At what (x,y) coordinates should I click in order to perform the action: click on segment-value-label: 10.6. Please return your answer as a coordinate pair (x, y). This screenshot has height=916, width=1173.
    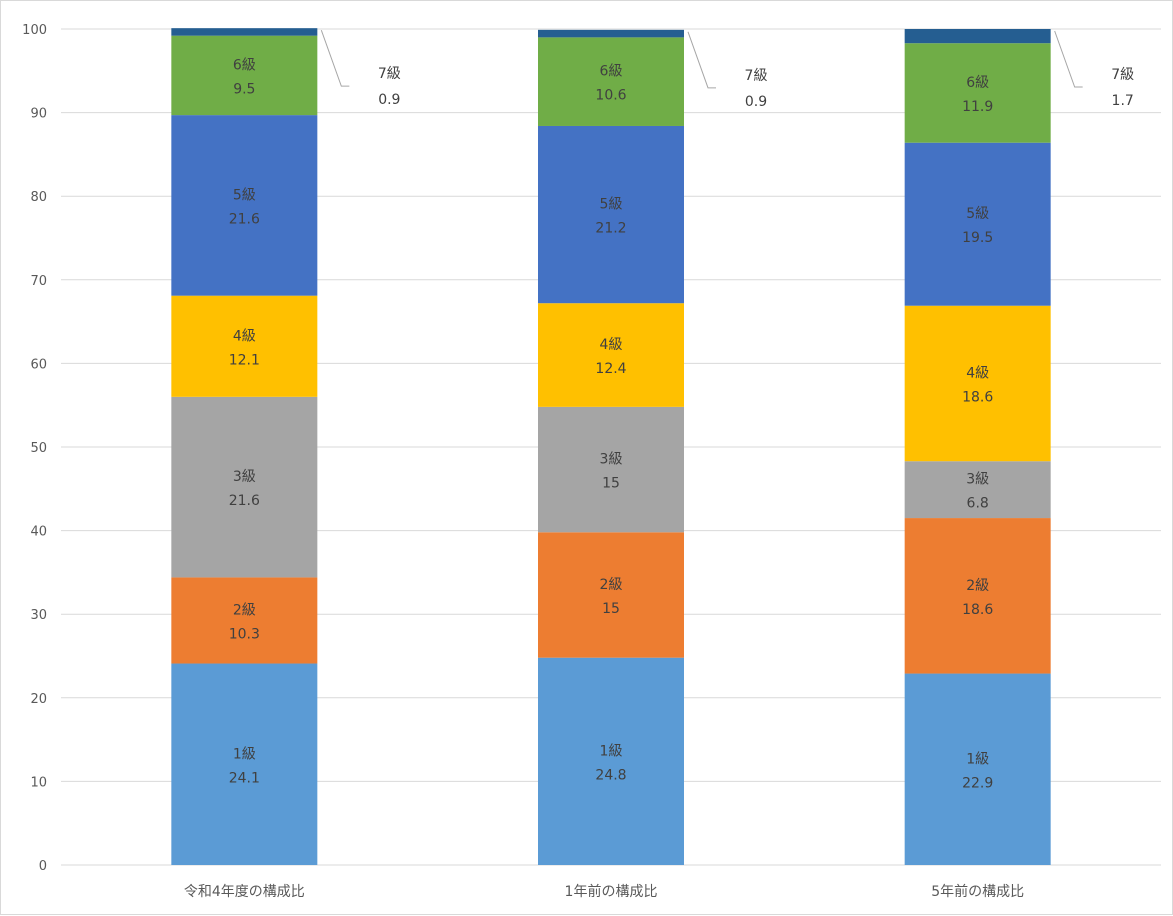
    Looking at the image, I should click on (610, 96).